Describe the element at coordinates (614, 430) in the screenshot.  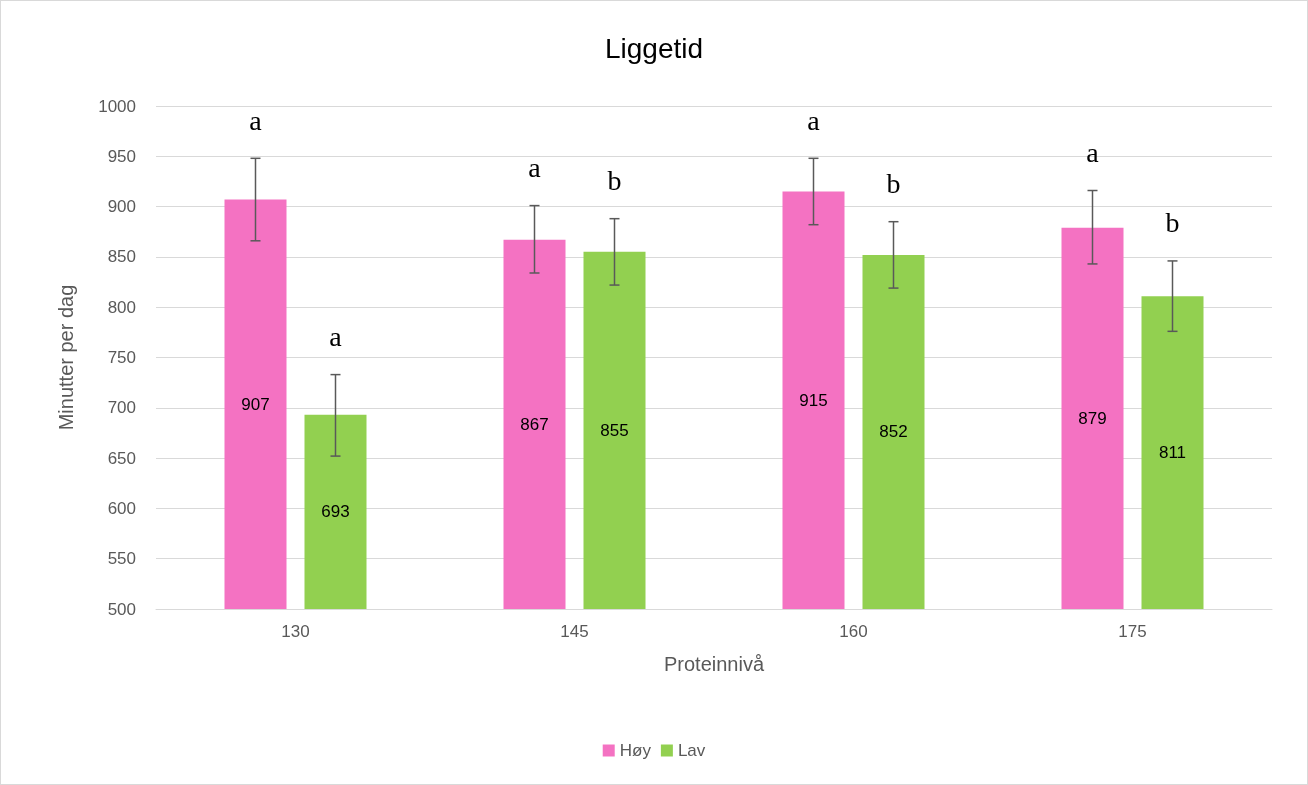
I see `data-label: 855` at that location.